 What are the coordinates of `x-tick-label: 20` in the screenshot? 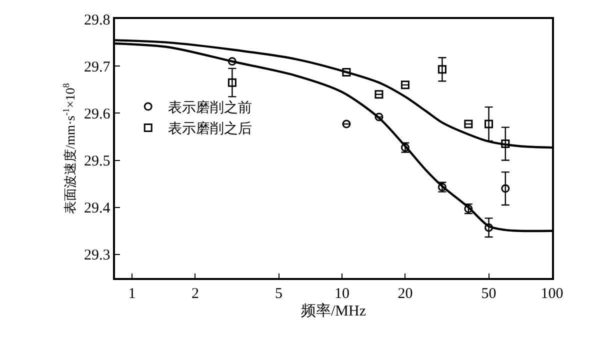 It's located at (405, 294).